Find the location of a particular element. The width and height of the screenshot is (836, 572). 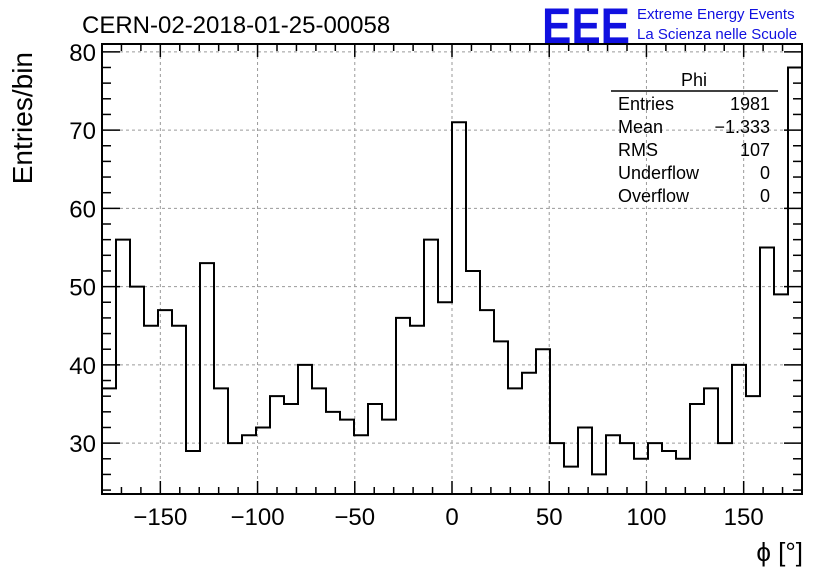

stats-row-value: 1981 is located at coordinates (750, 104).